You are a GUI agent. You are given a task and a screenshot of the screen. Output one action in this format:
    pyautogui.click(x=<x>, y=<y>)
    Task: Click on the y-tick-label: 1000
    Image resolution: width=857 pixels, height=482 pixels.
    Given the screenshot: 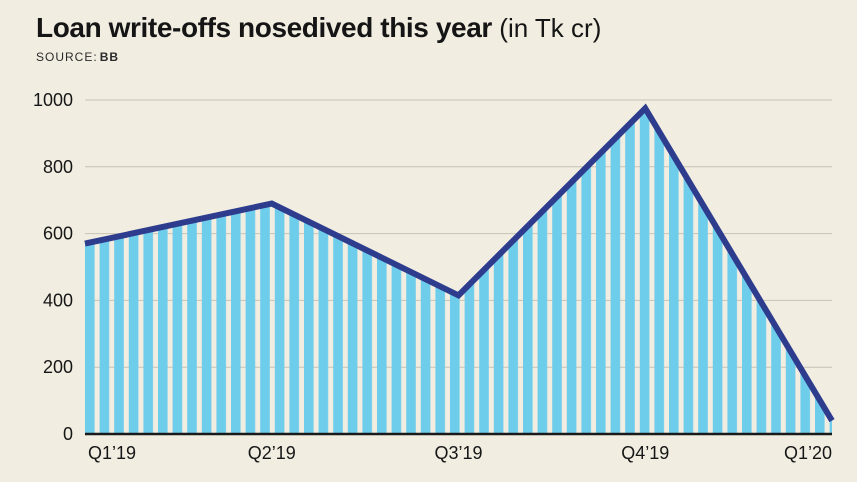 What is the action you would take?
    pyautogui.click(x=53, y=100)
    